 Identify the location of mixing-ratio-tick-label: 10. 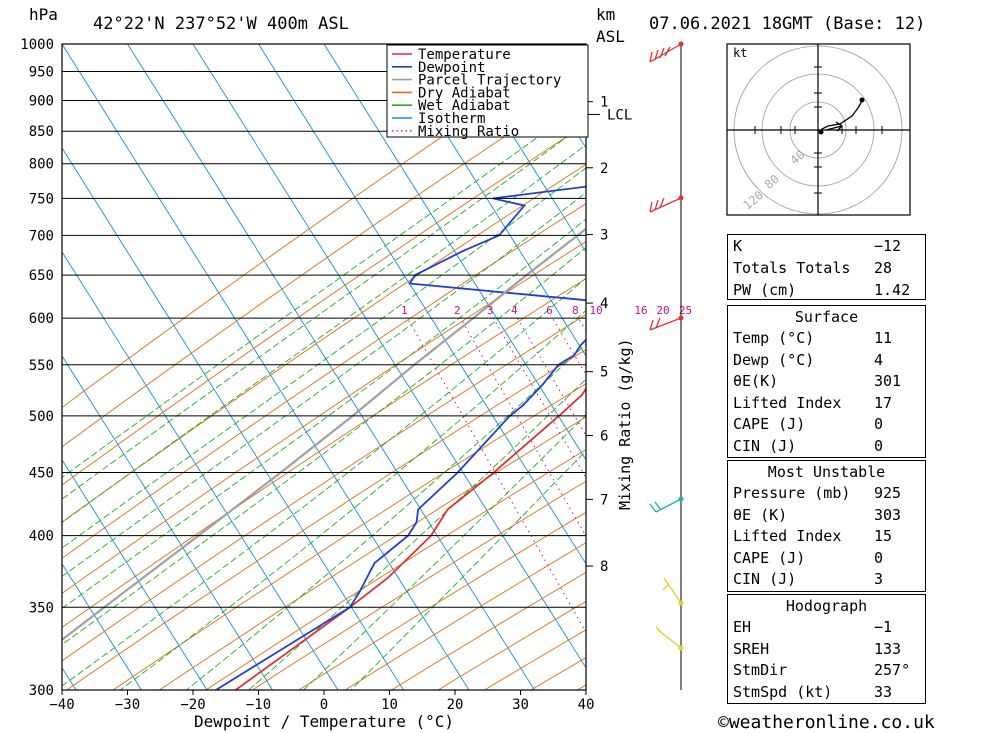
(595, 310).